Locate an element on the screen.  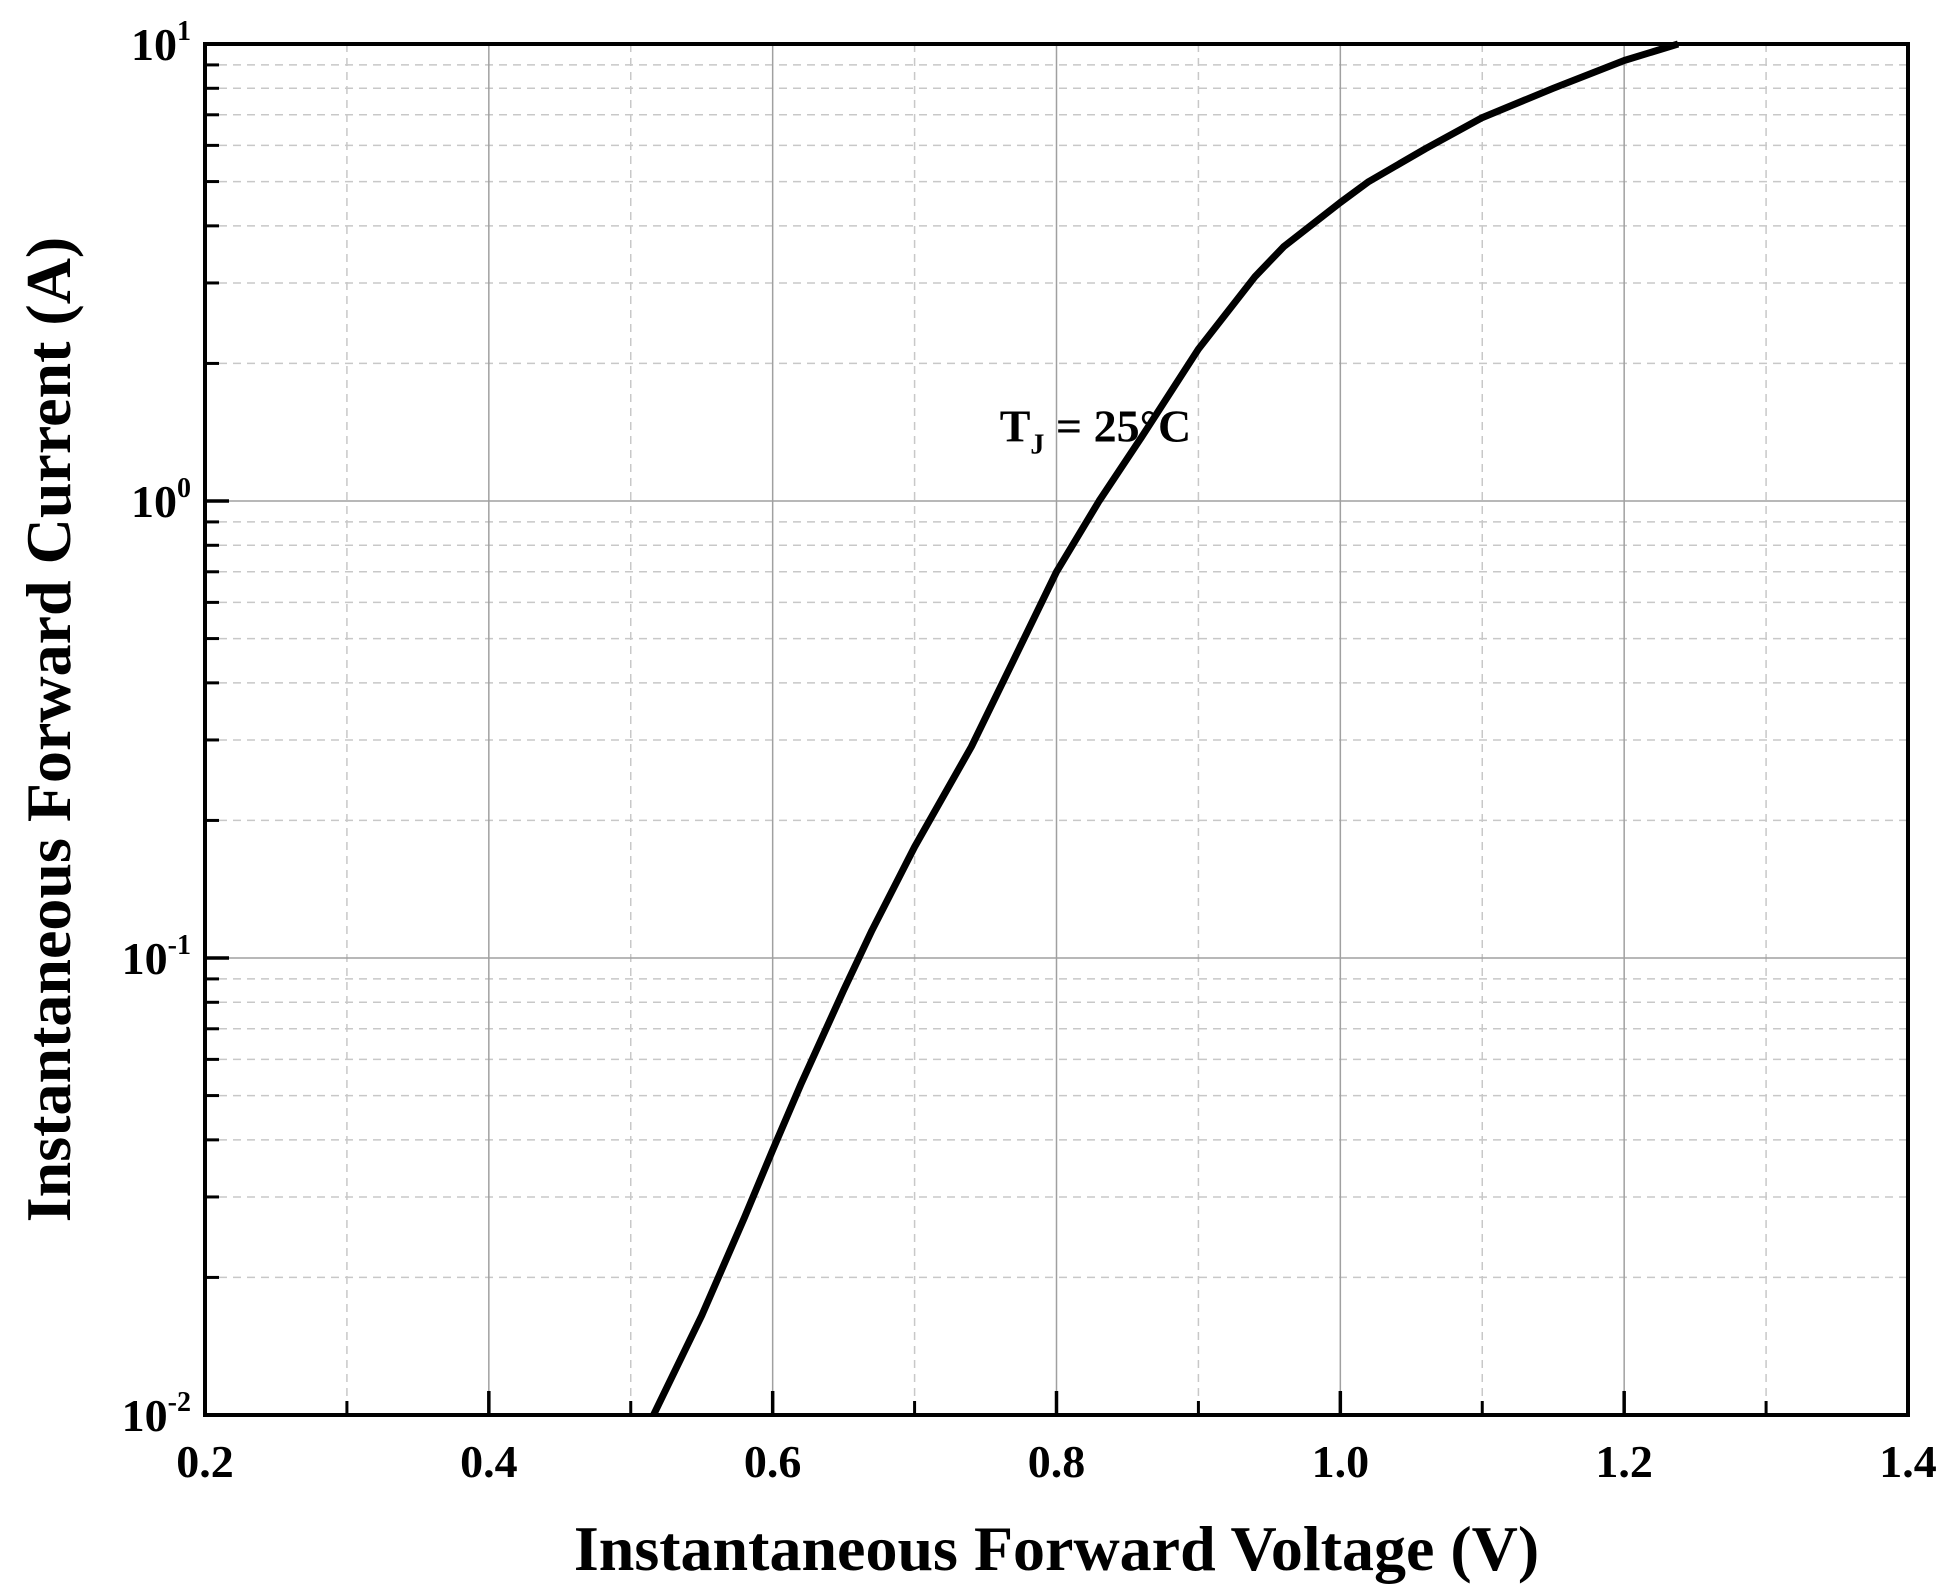
y-tick-exponent: 1 is located at coordinates (184, 31).